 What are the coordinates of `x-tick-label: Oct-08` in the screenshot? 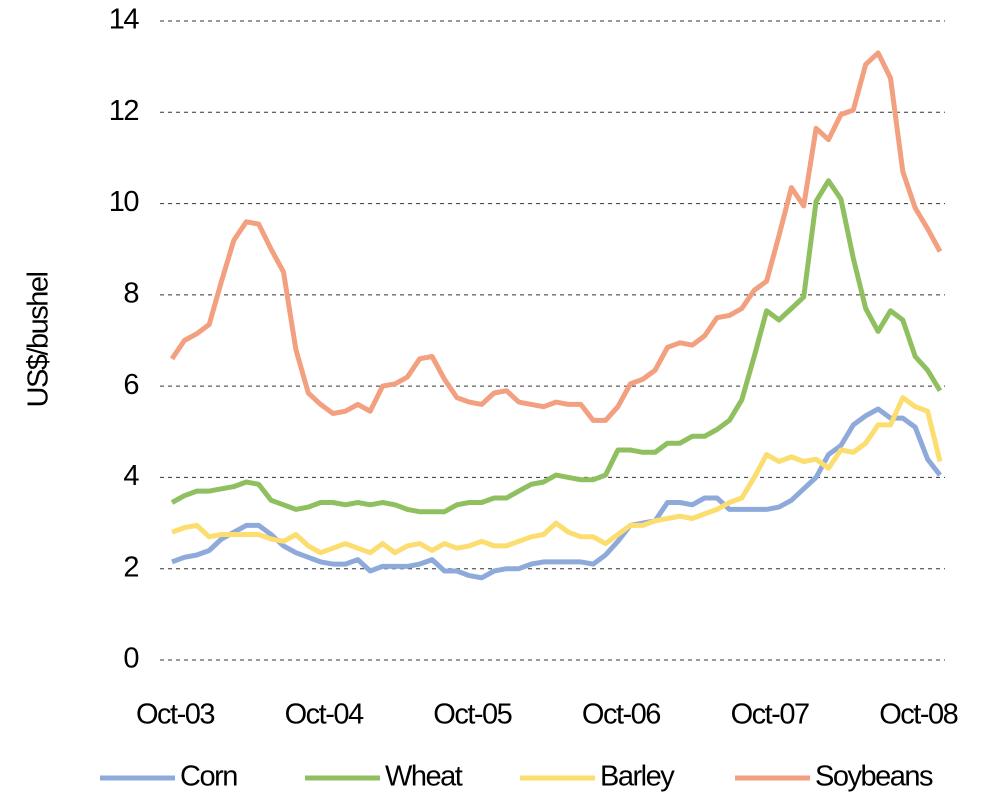 It's located at (918, 715).